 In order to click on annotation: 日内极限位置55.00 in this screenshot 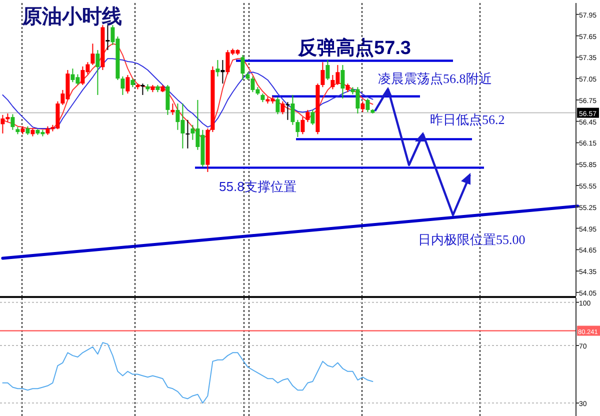, I will do `click(472, 239)`.